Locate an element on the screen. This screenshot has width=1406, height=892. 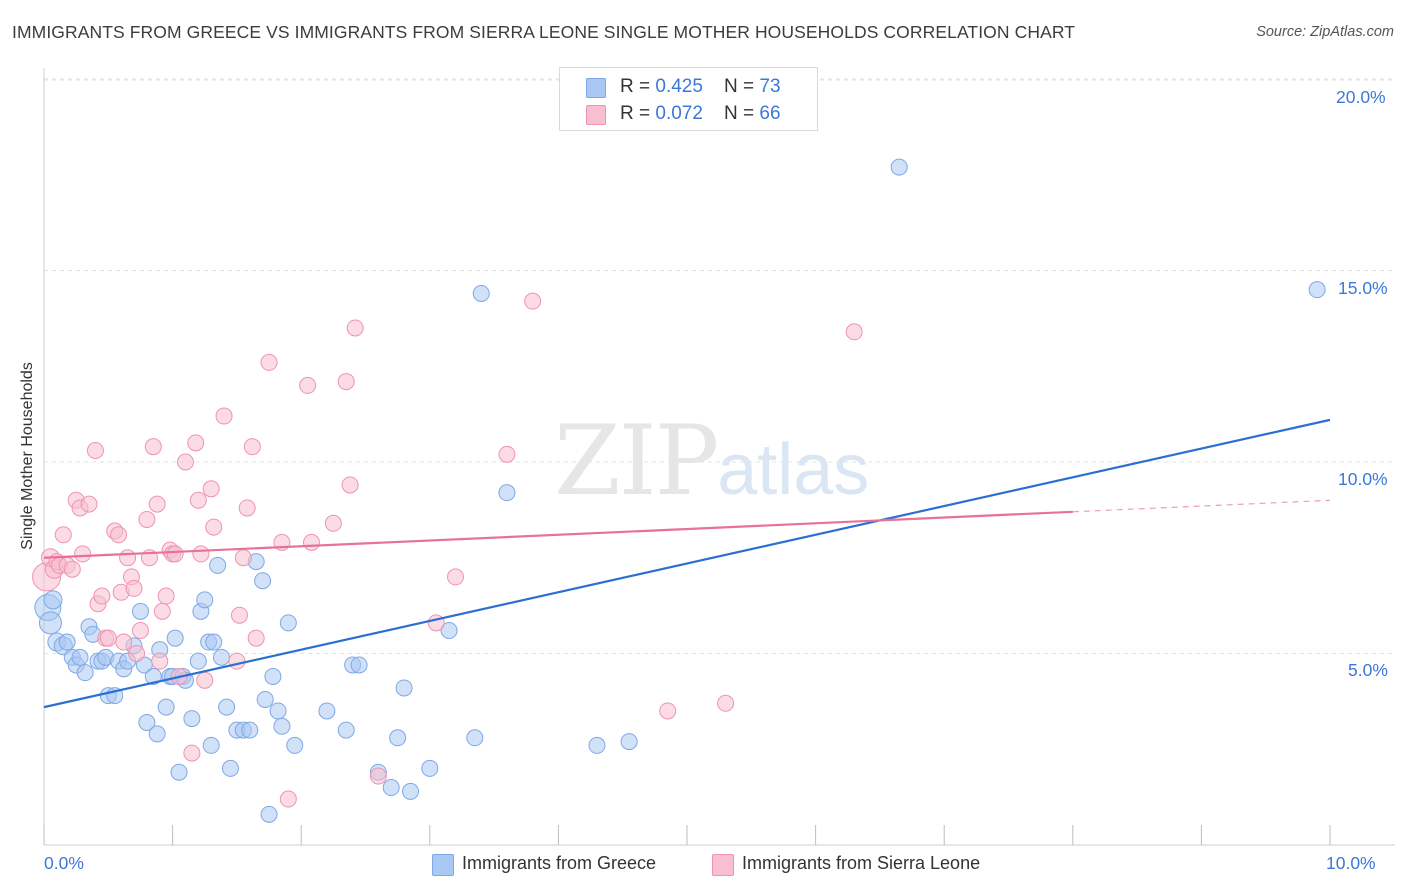
zipatlas-watermark: ZIPatlas is located at coordinates (712, 461).